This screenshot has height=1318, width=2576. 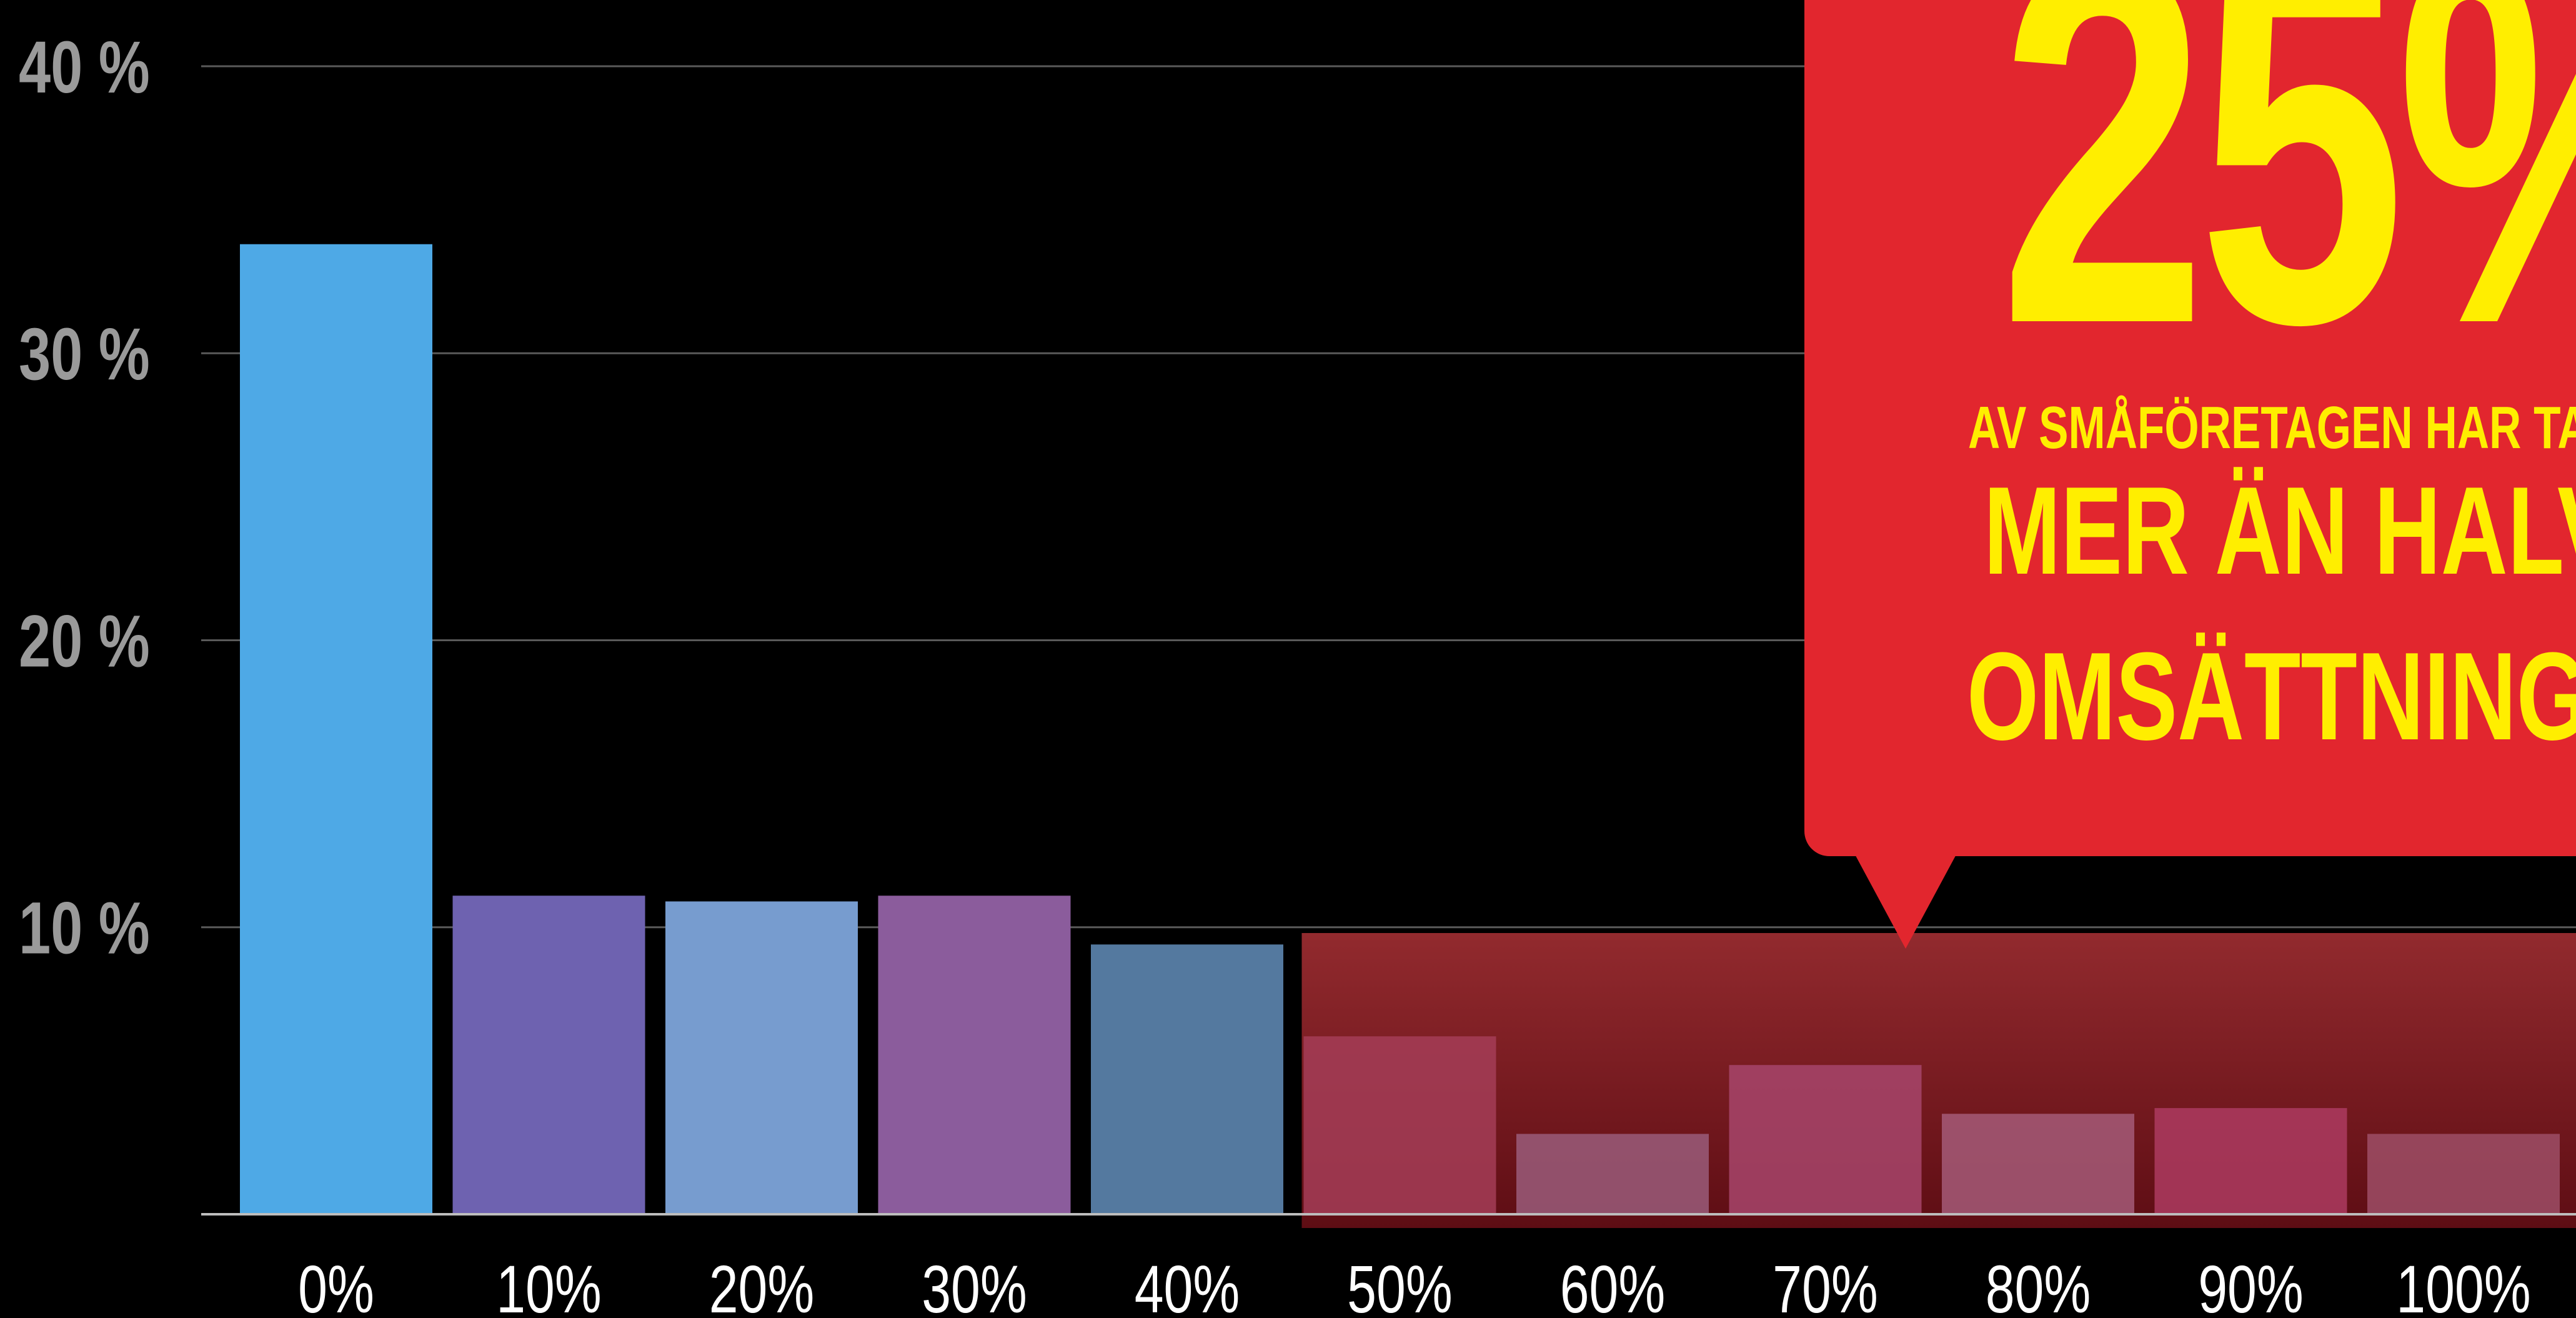 I want to click on y-axis-ticks: 10 % 20 % 30 % 40 %, so click(x=84, y=497).